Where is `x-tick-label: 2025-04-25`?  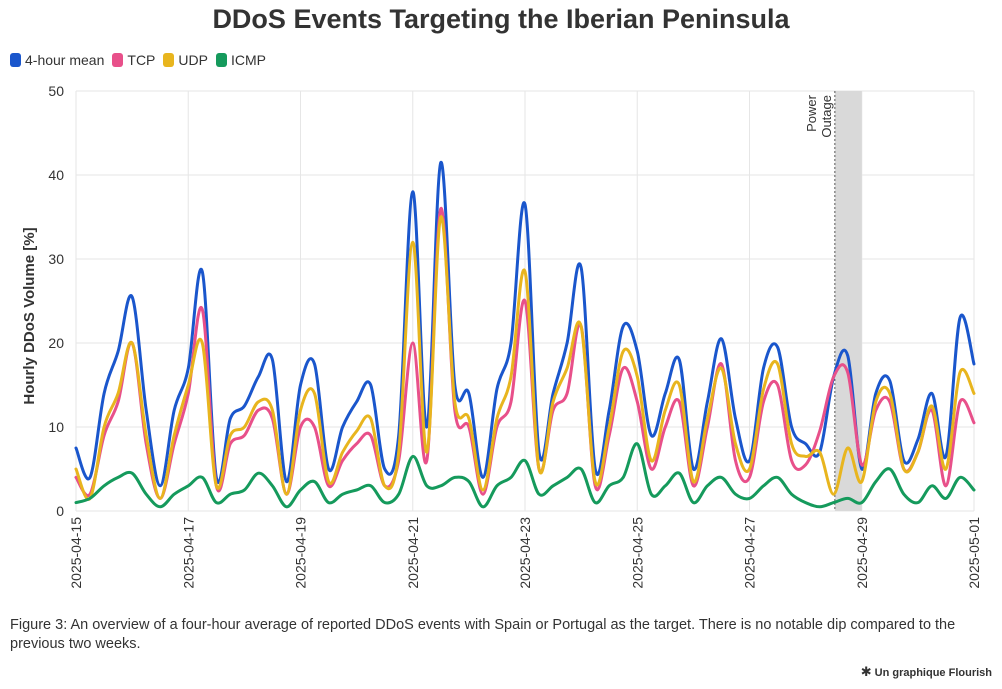 x-tick-label: 2025-04-25 is located at coordinates (637, 553).